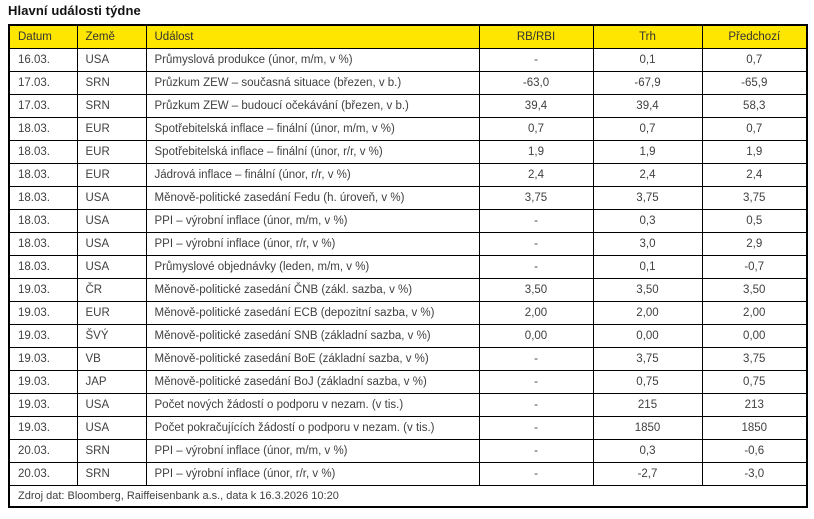 The width and height of the screenshot is (814, 519). Describe the element at coordinates (754, 243) in the screenshot. I see `cell-predchozi: 2,9` at that location.